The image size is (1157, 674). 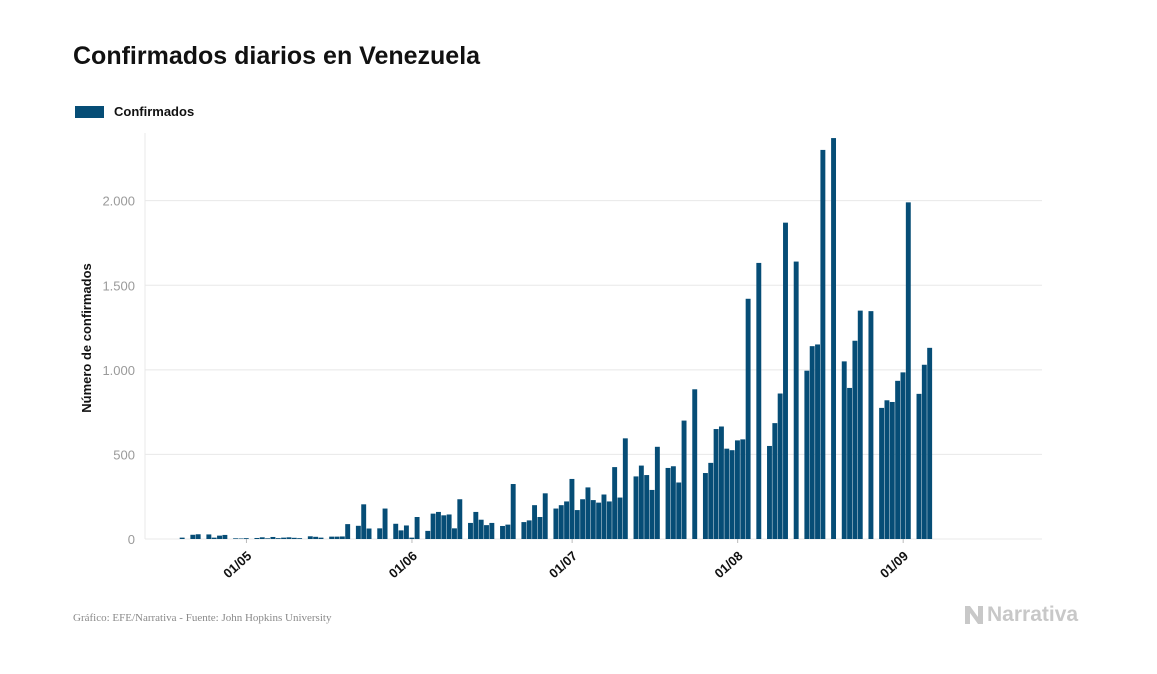 I want to click on x-tick-label: 01/06, so click(x=403, y=564).